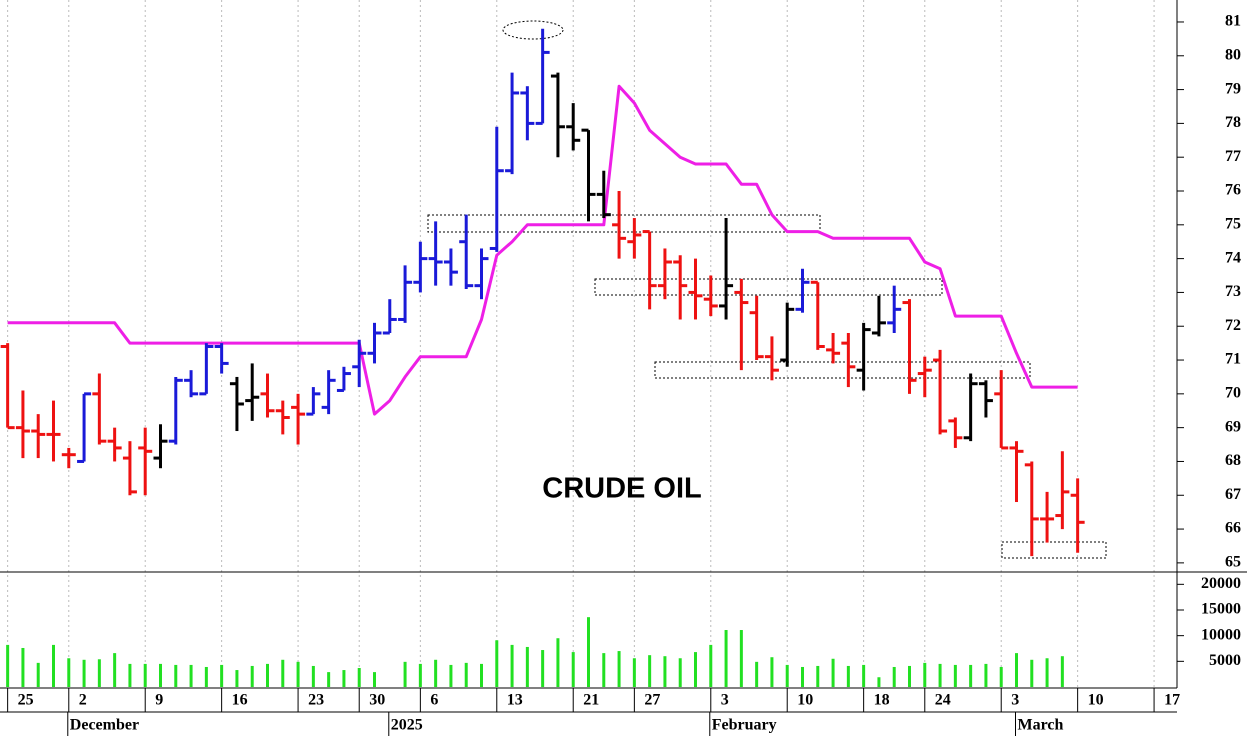  I want to click on y-tick-label: 73, so click(1233, 291).